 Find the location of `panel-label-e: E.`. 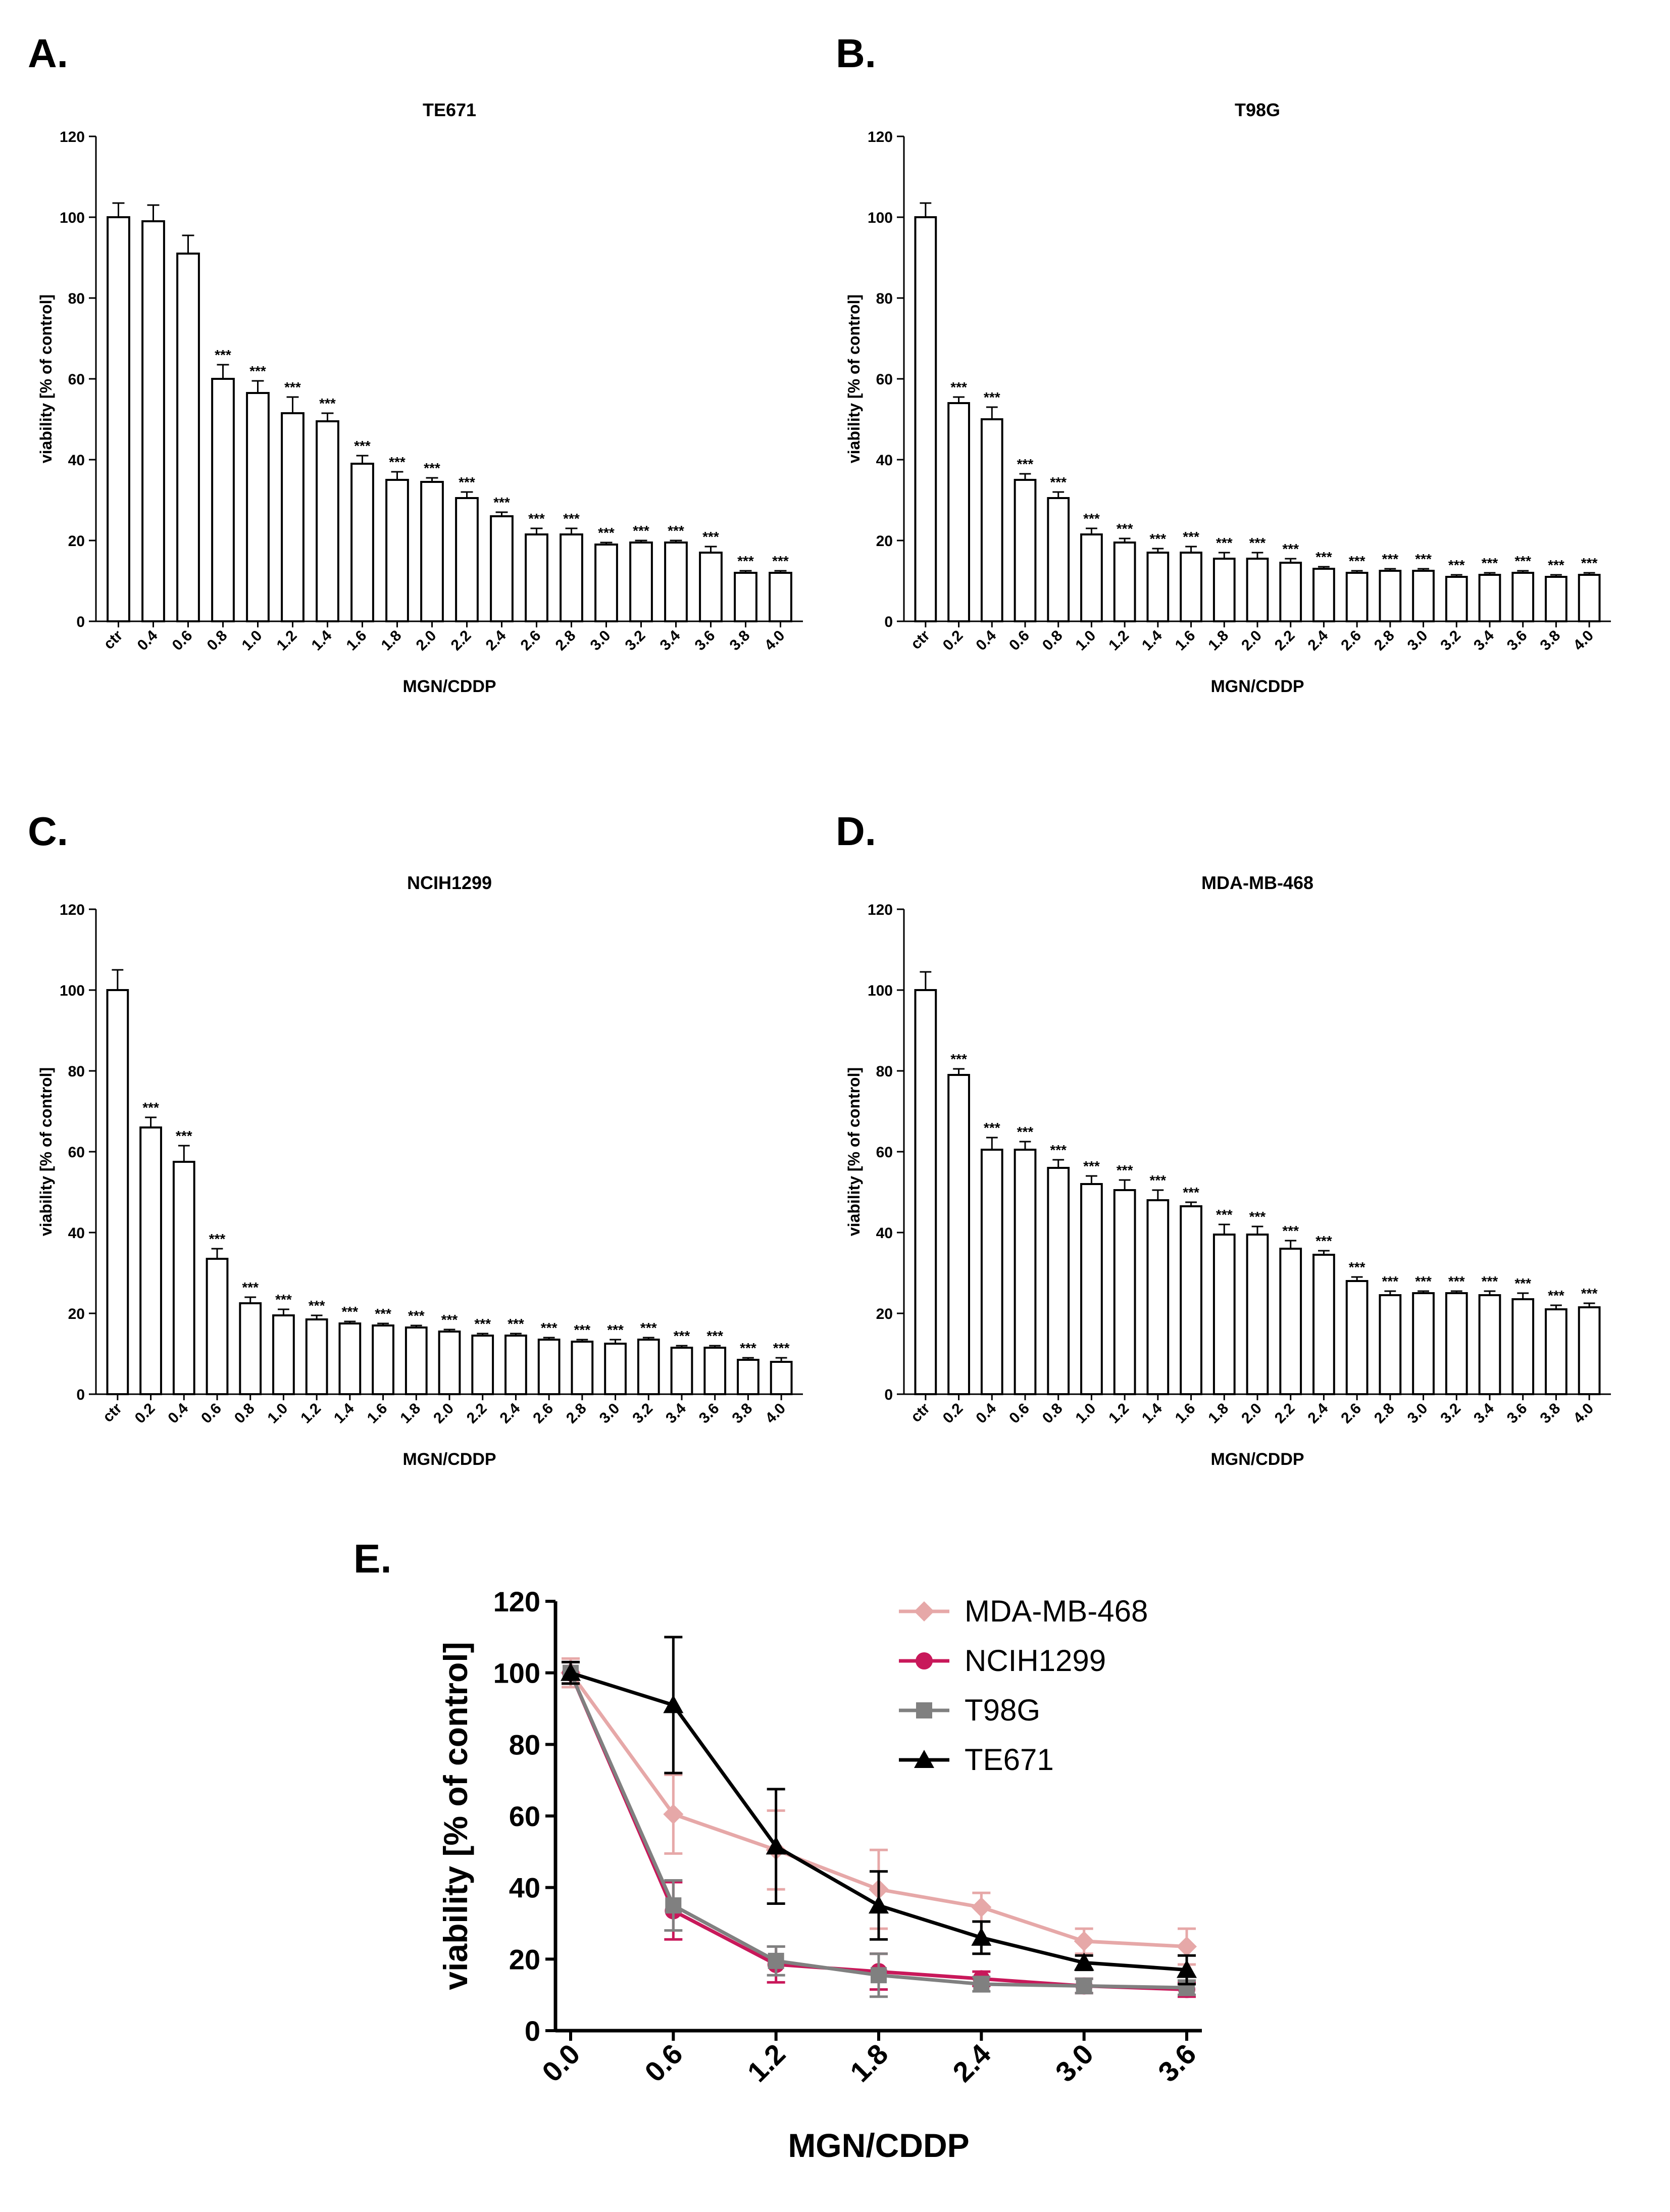

panel-label-e: E. is located at coordinates (373, 1558).